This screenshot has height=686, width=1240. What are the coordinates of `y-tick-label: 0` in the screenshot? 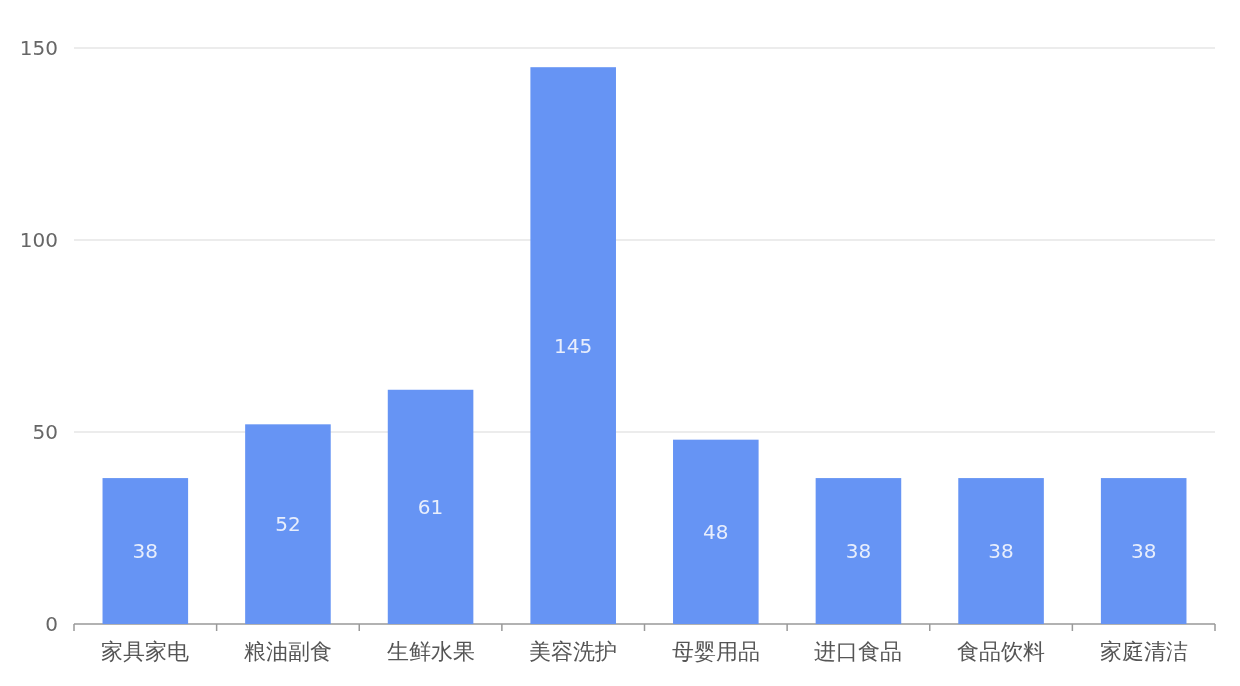 It's located at (51, 624).